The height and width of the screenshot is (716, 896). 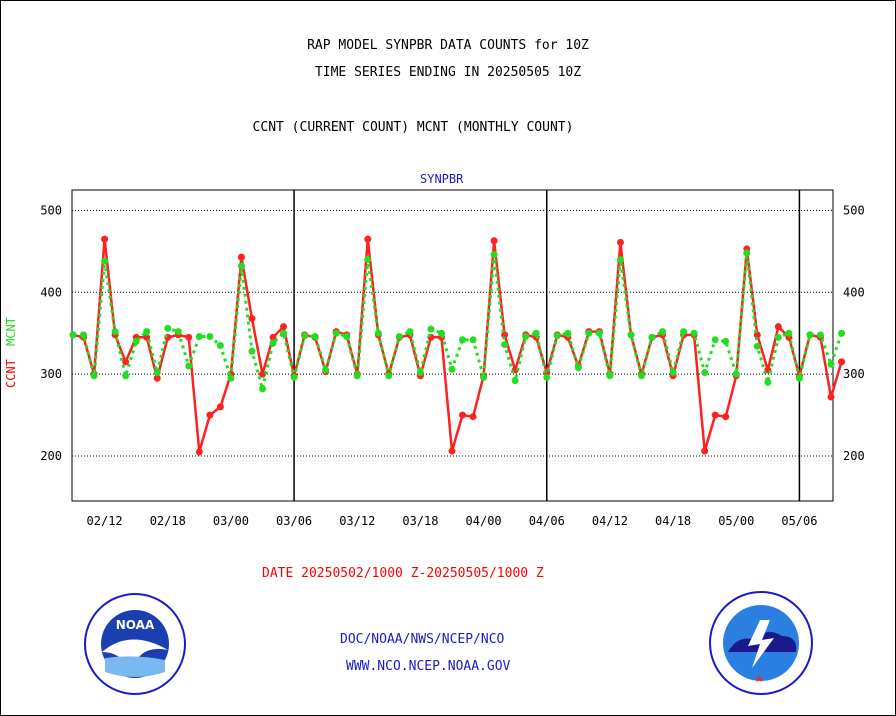 What do you see at coordinates (448, 72) in the screenshot?
I see `chart-title-line2: TIME SERIES ENDING IN 20250505 10Z` at bounding box center [448, 72].